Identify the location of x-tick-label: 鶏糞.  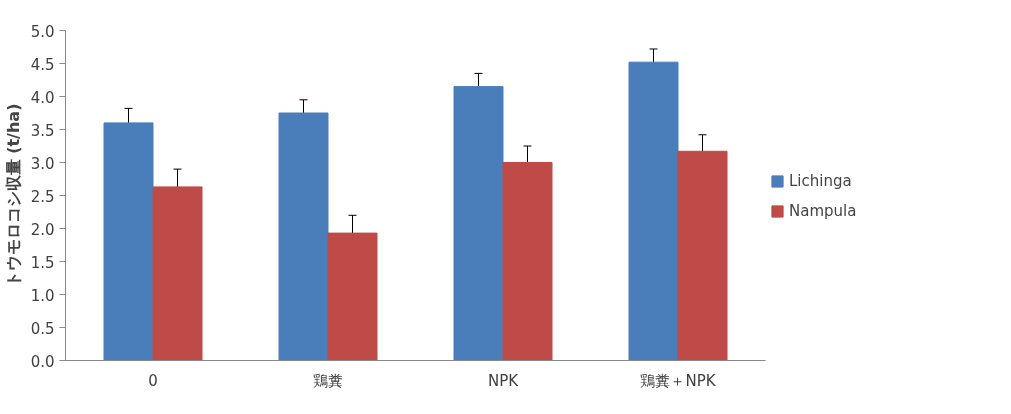
(328, 380).